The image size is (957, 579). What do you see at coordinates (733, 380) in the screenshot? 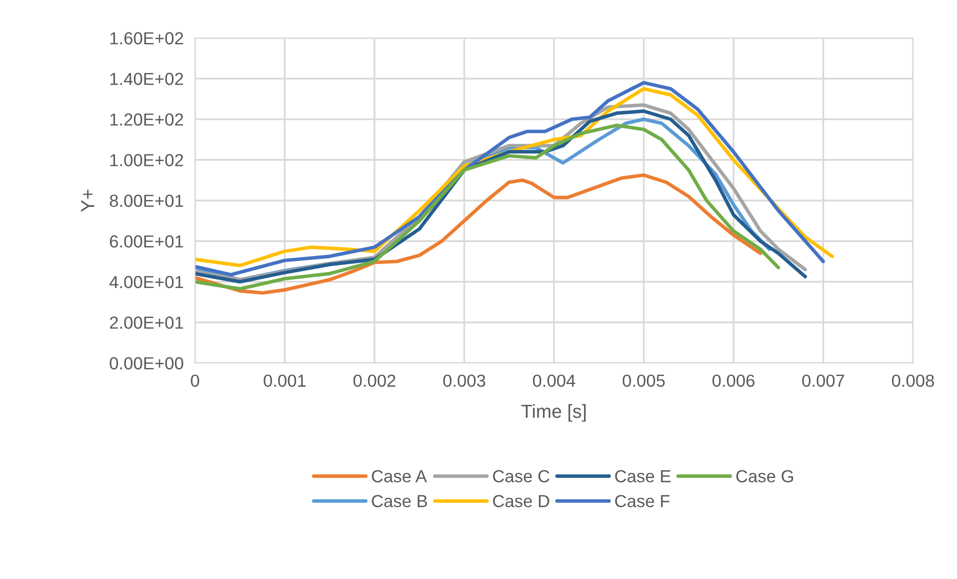
I see `x-tick-label: 0.006` at bounding box center [733, 380].